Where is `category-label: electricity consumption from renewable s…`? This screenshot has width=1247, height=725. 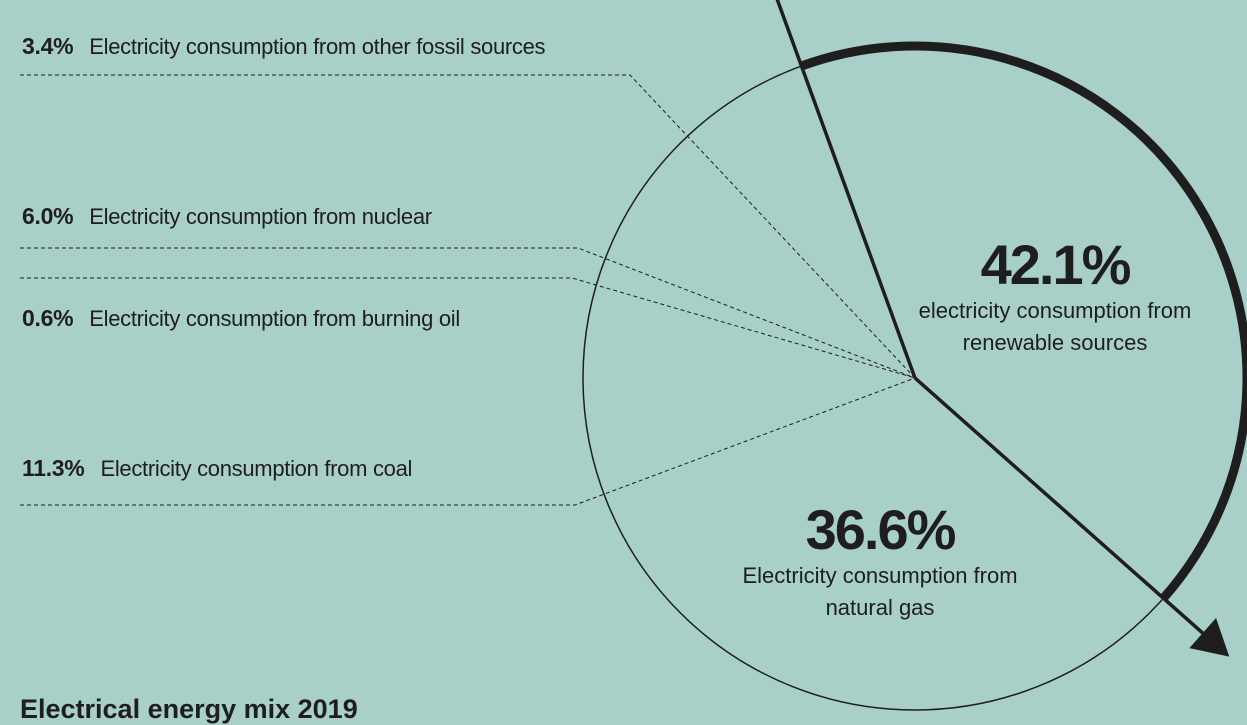 category-label: electricity consumption from renewable s… is located at coordinates (1055, 326).